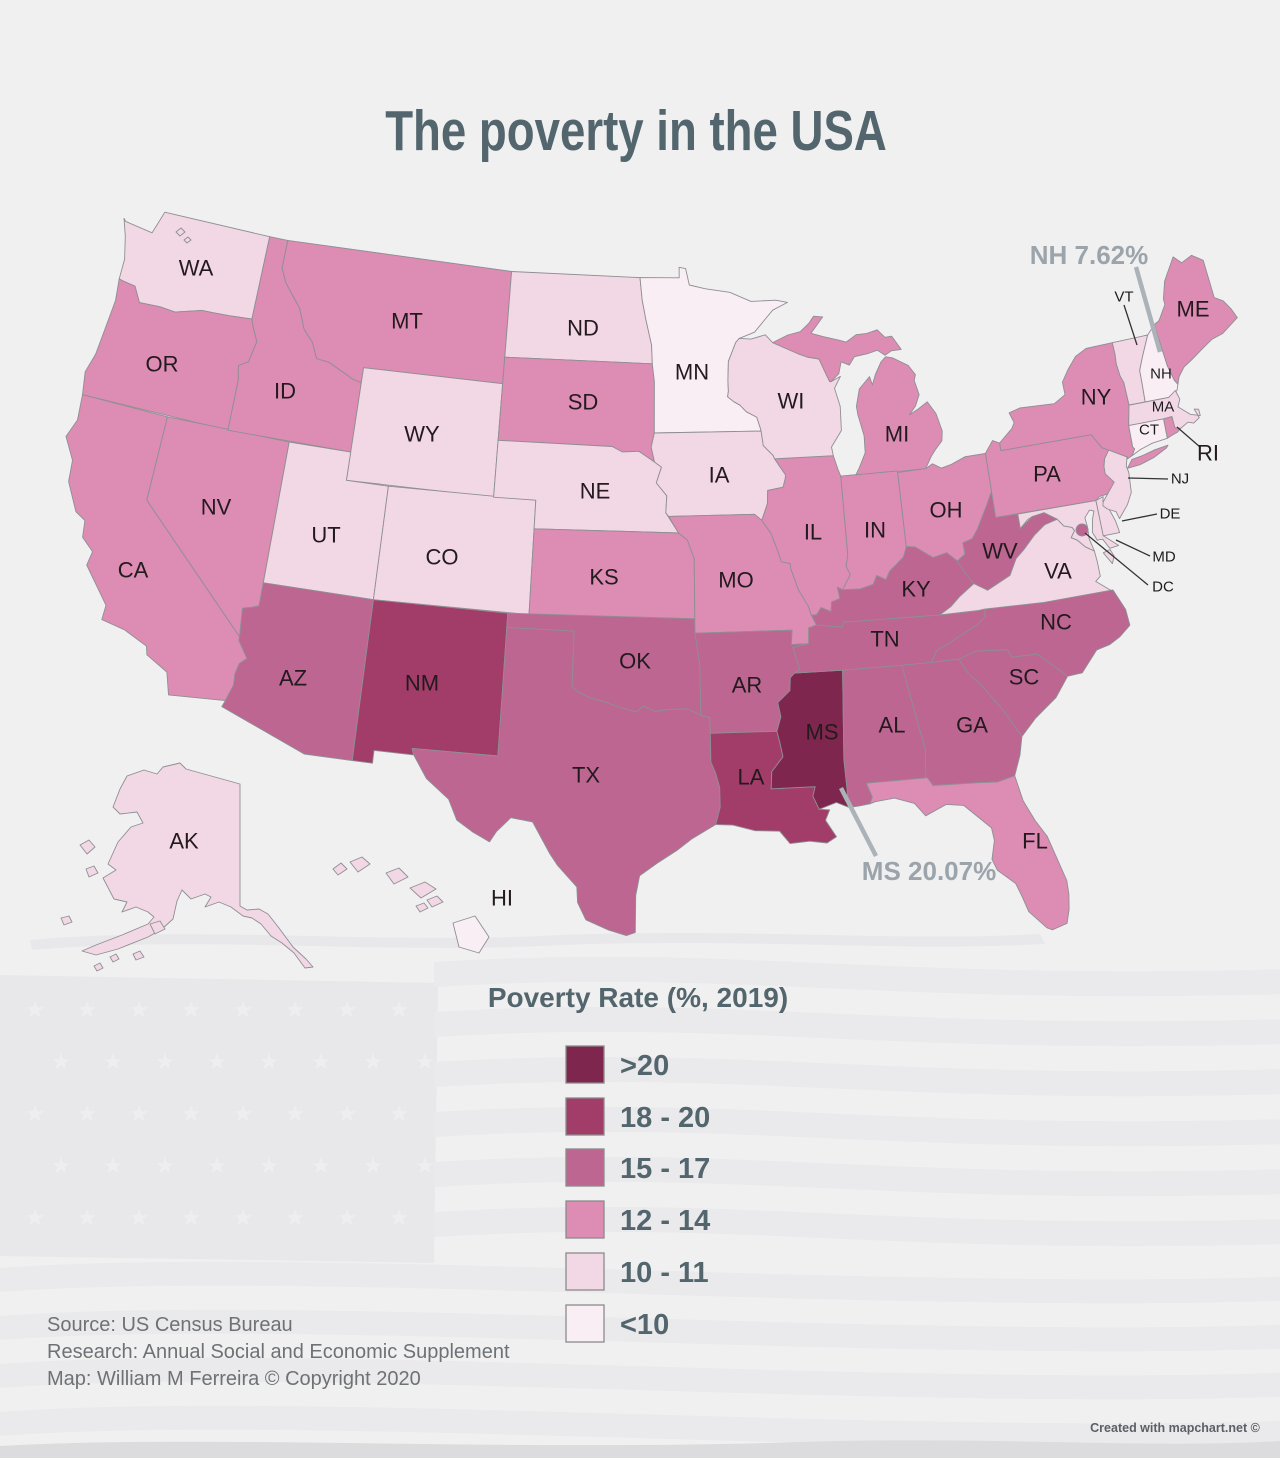  What do you see at coordinates (1163, 407) in the screenshot?
I see `svg-text: MA` at bounding box center [1163, 407].